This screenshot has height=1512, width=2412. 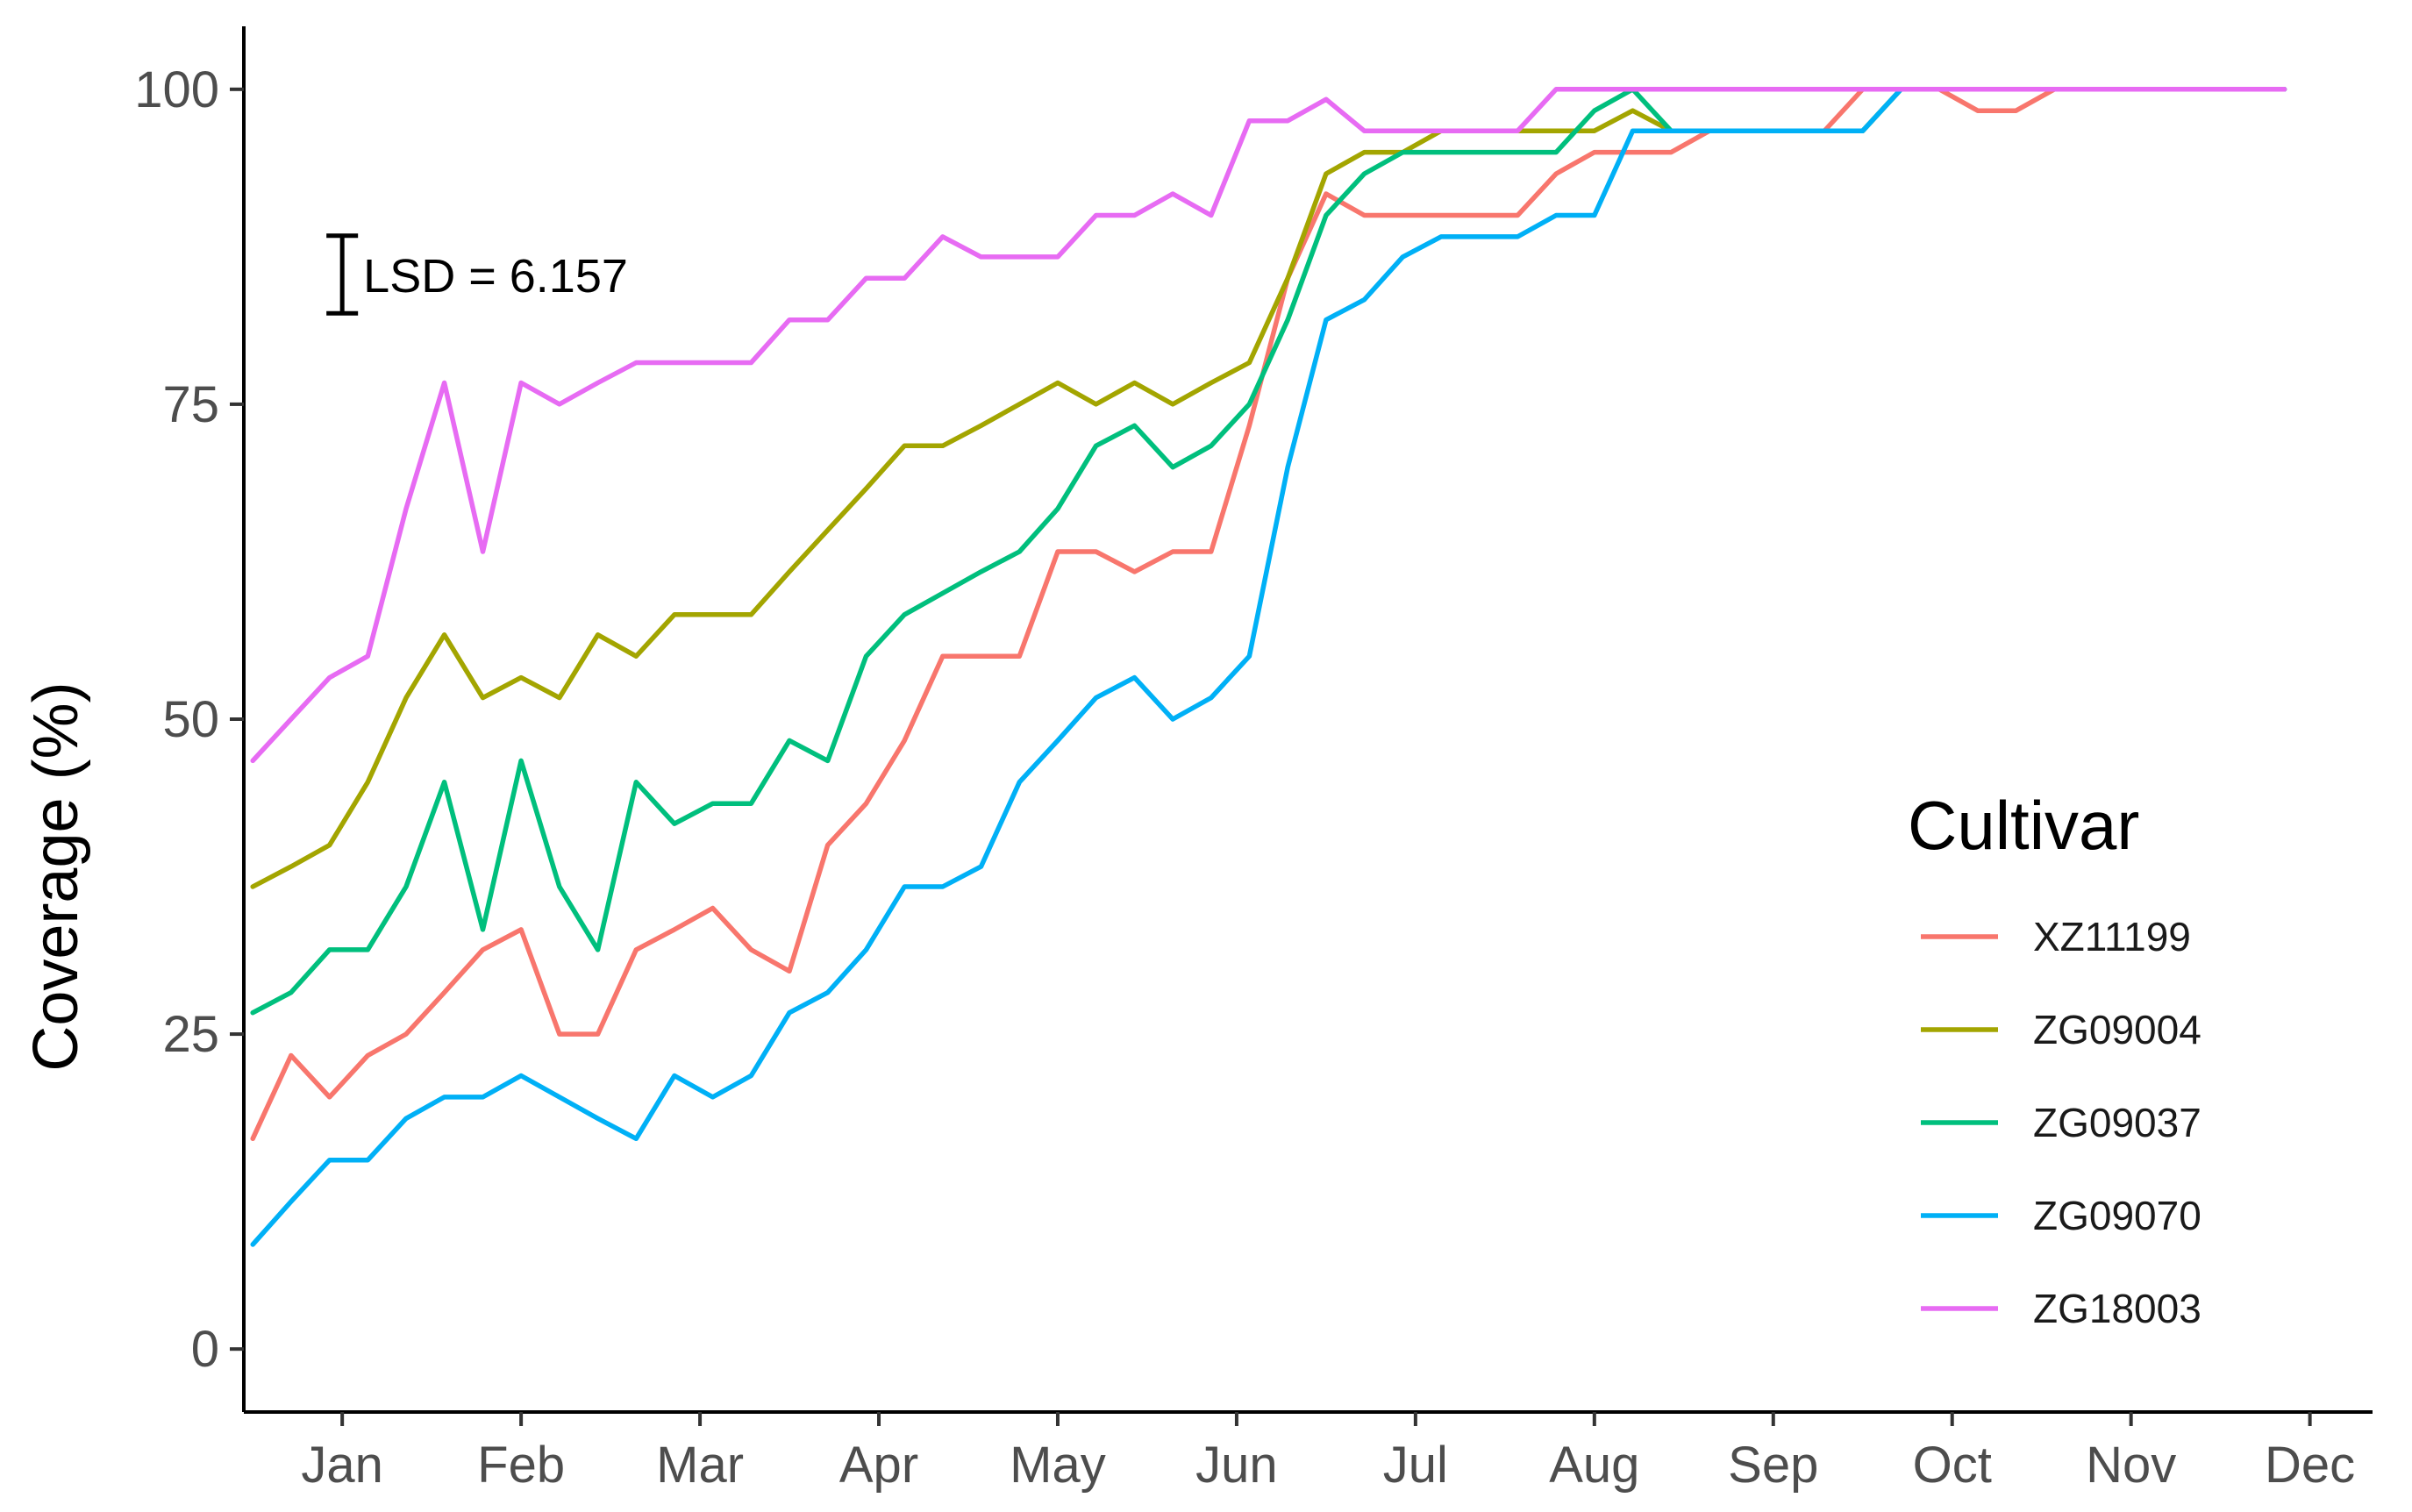 What do you see at coordinates (521, 1465) in the screenshot?
I see `x-tick-label: Feb` at bounding box center [521, 1465].